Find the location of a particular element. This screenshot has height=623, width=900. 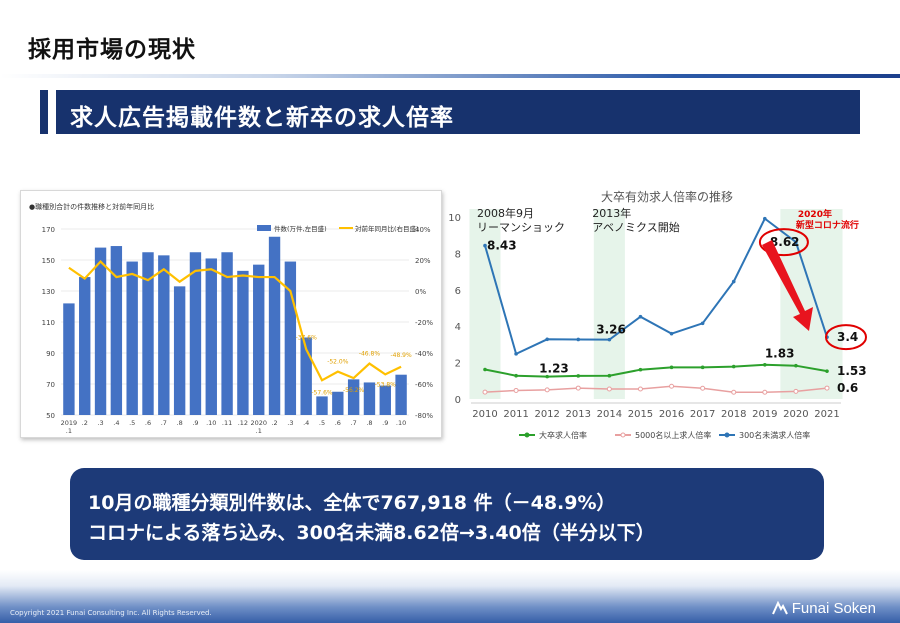

legend-label: 大卒求人倍率 is located at coordinates (563, 435).